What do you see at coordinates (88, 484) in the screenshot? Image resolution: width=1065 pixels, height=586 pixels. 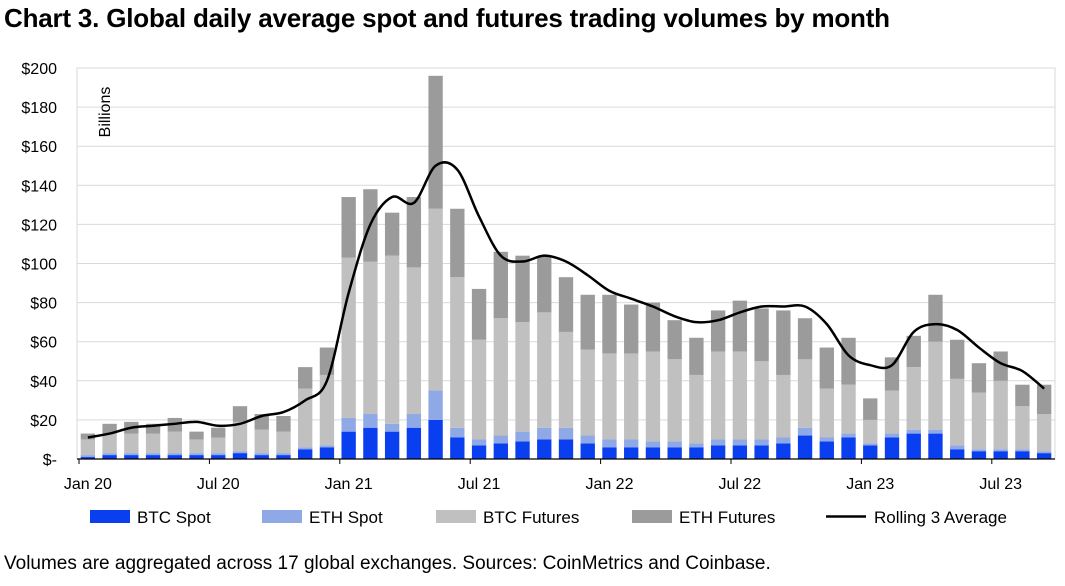 I see `x-tick-label: Jan 20` at bounding box center [88, 484].